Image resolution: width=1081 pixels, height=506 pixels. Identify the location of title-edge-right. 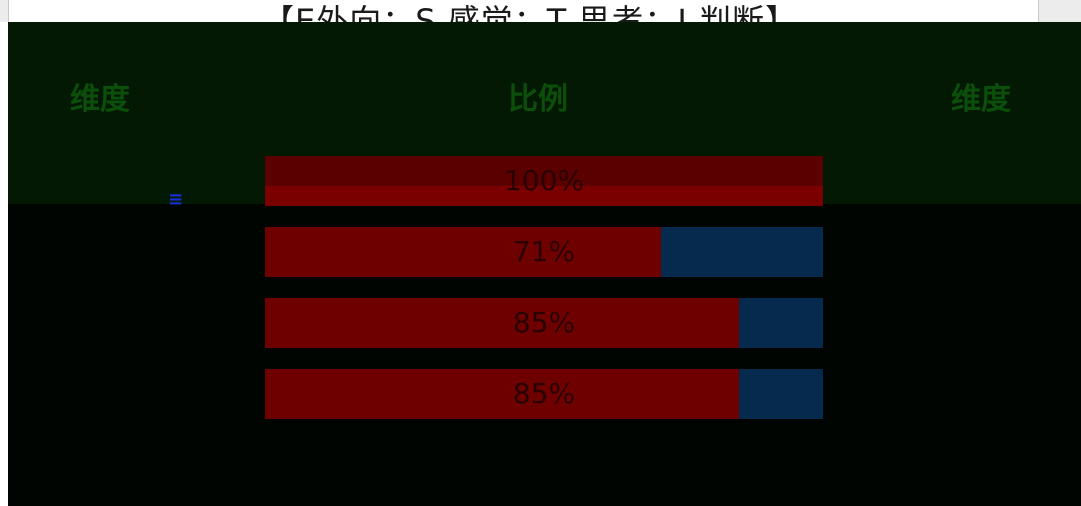
(1059, 11).